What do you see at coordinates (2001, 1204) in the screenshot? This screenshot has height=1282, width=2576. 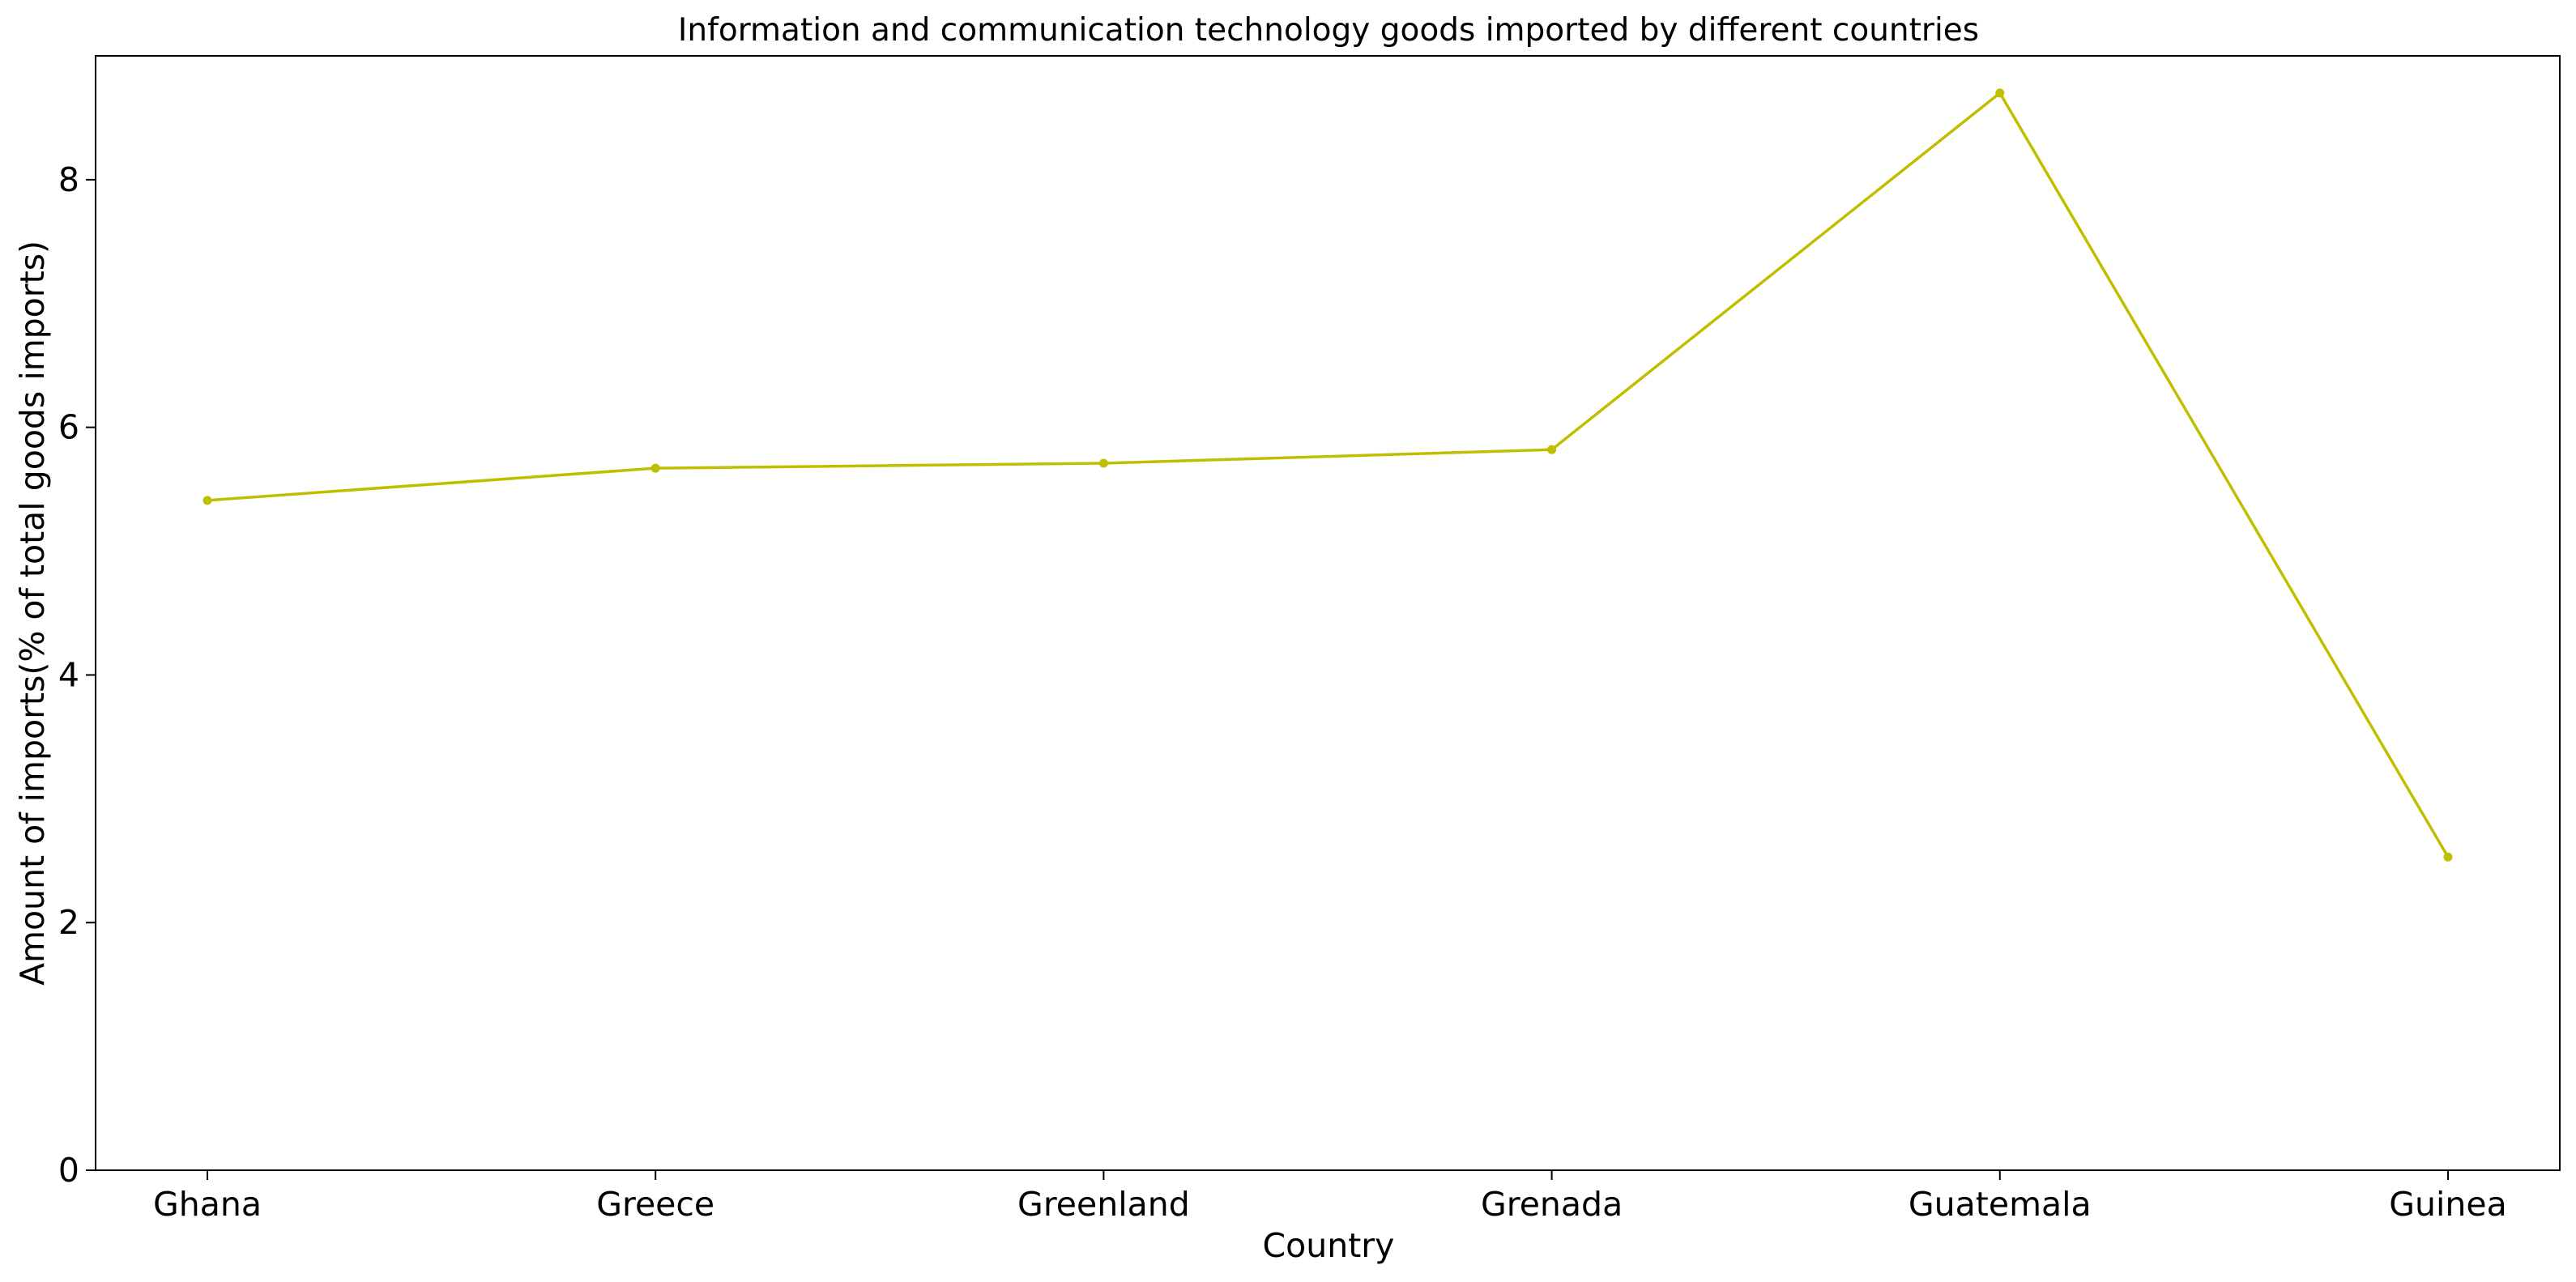 I see `x-tick-label: Guatemala` at bounding box center [2001, 1204].